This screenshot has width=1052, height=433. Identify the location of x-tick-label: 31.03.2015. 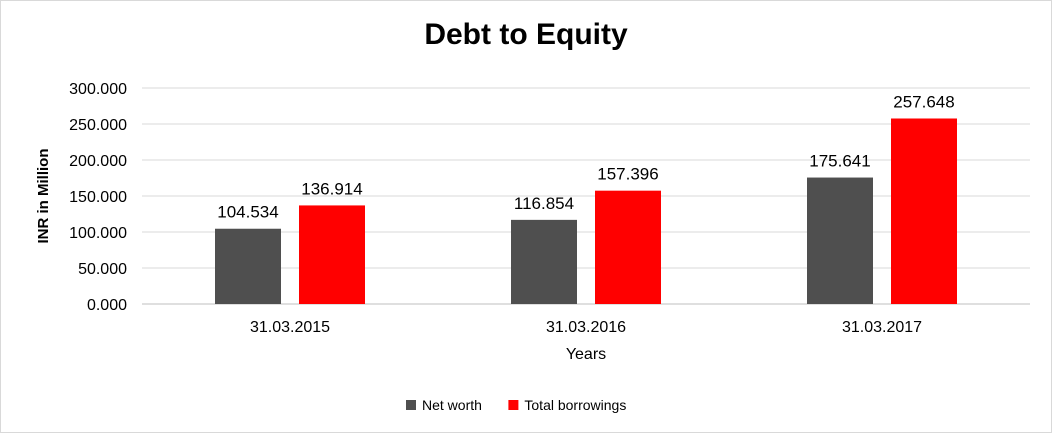
(290, 327).